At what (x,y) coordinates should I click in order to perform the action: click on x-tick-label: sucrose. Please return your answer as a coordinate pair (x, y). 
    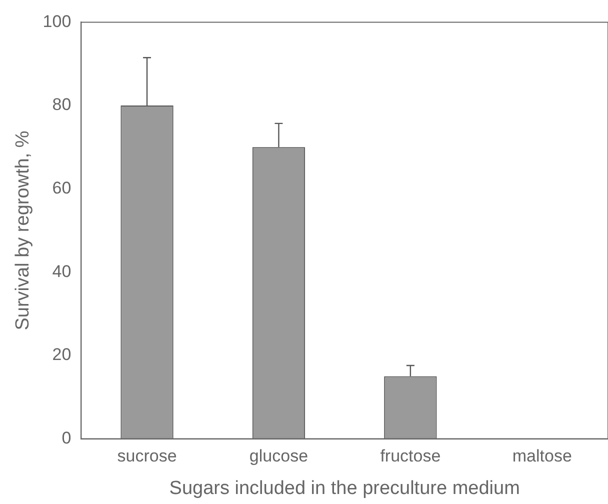
    Looking at the image, I should click on (147, 456).